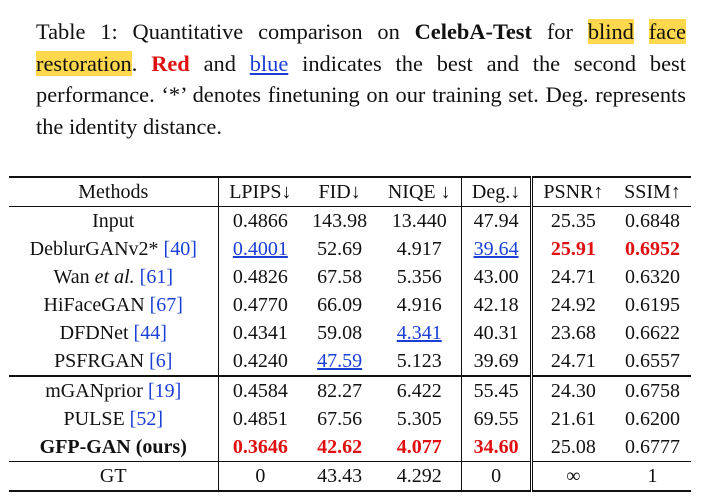 This screenshot has height=502, width=718. Describe the element at coordinates (419, 446) in the screenshot. I see `niqe-value: 4.077` at that location.